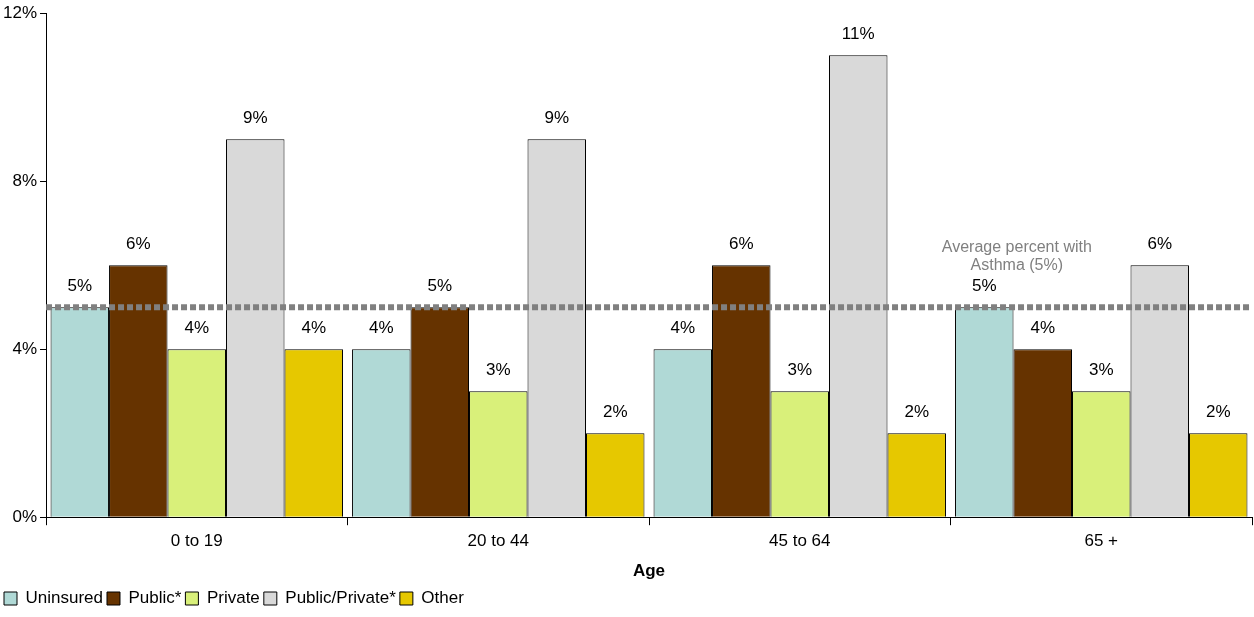  What do you see at coordinates (800, 541) in the screenshot?
I see `x-tick-label: 45 to 64` at bounding box center [800, 541].